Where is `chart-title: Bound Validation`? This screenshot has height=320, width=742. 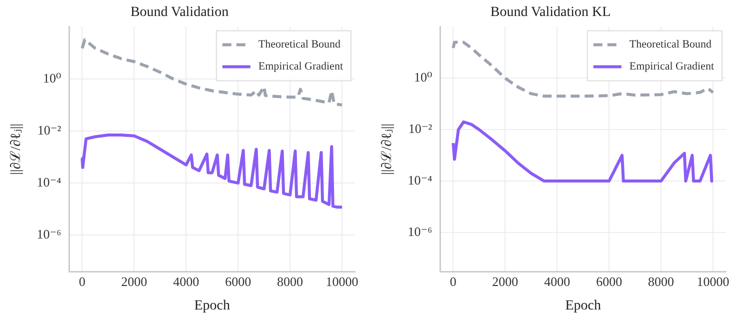 chart-title: Bound Validation is located at coordinates (179, 12).